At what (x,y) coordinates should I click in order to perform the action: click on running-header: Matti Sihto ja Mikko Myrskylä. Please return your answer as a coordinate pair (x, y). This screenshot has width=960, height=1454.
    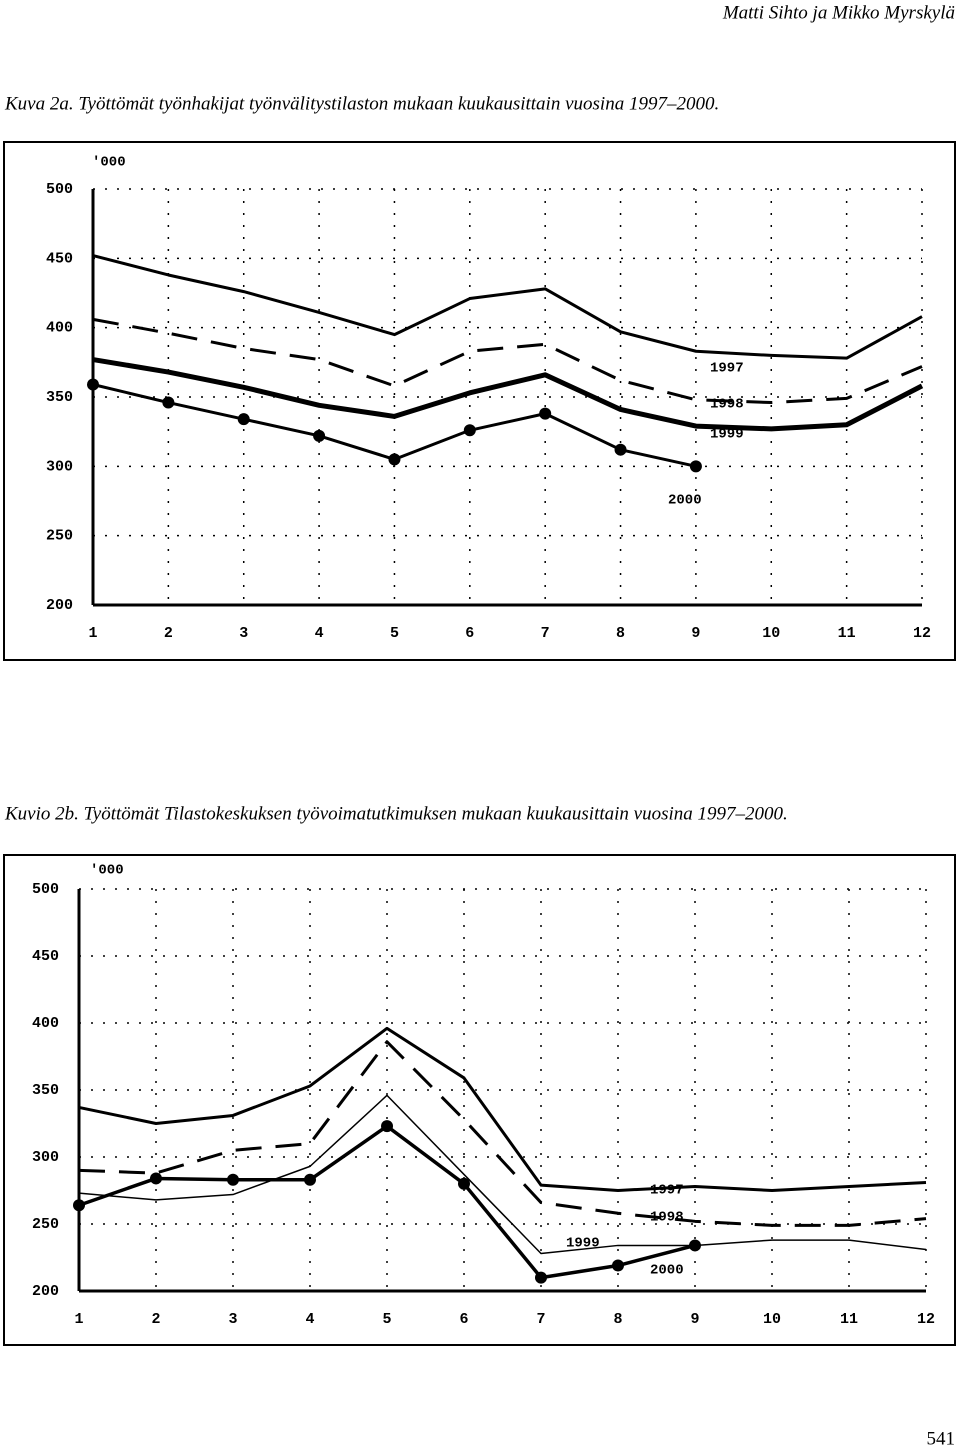
    Looking at the image, I should click on (838, 12).